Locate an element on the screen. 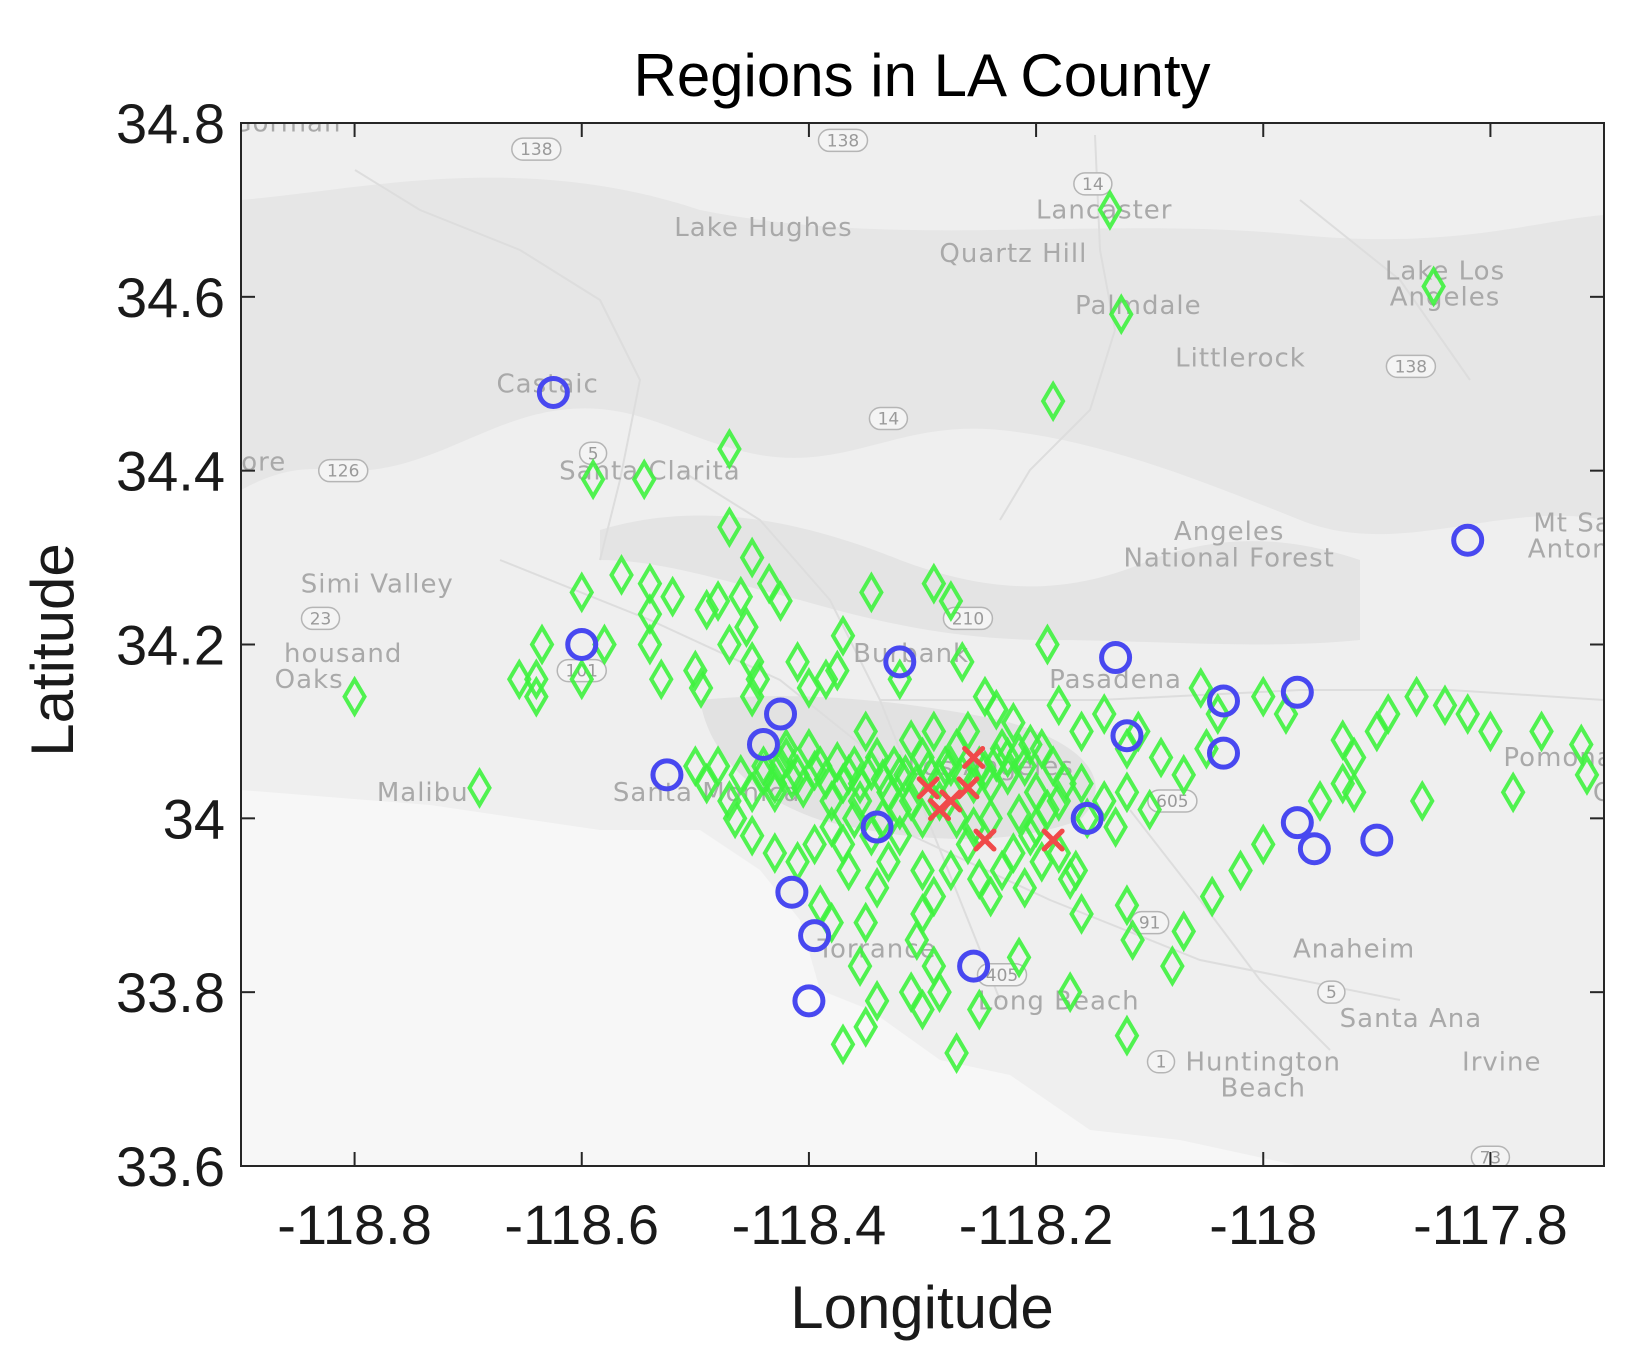 This screenshot has height=1345, width=1637. map-place-label: Chi is located at coordinates (1615, 793).